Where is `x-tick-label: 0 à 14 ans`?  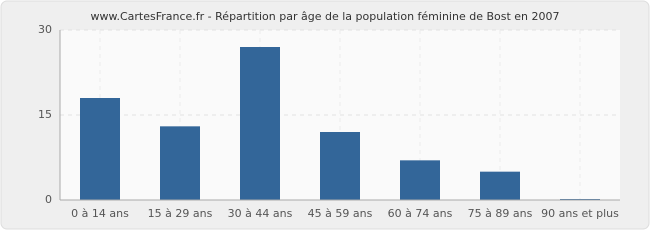
x-tick-label: 0 à 14 ans is located at coordinates (100, 213).